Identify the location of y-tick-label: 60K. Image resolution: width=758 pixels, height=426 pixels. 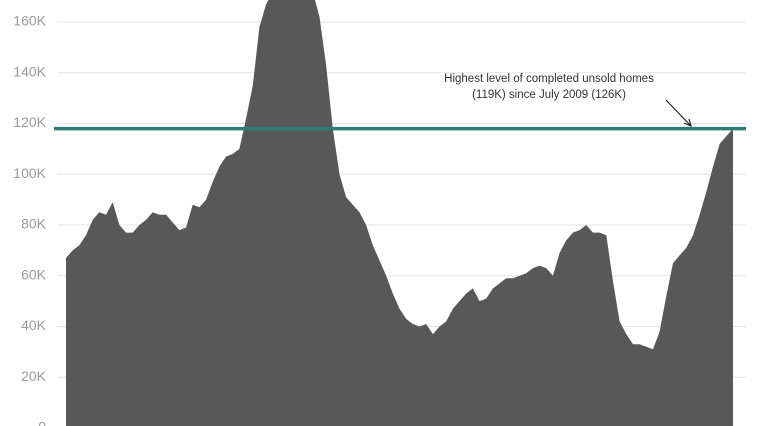
(34, 274).